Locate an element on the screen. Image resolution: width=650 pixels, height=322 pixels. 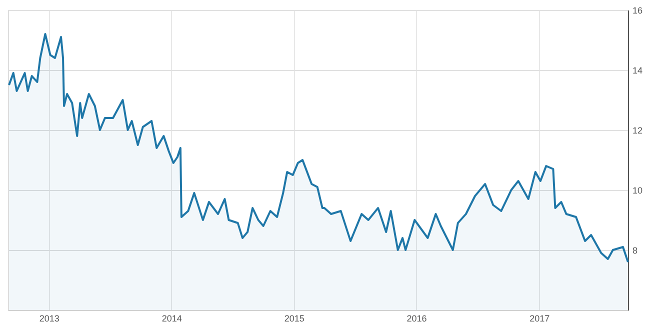
y-tick-label: 8 is located at coordinates (635, 251).